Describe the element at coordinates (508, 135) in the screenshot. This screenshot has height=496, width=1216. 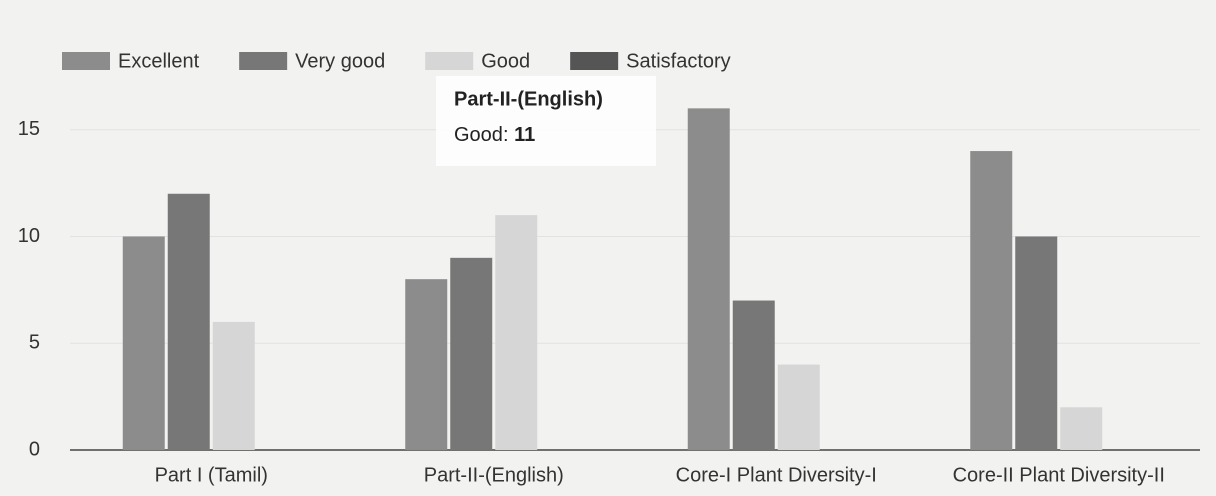
I see `tooltip-sep: :` at that location.